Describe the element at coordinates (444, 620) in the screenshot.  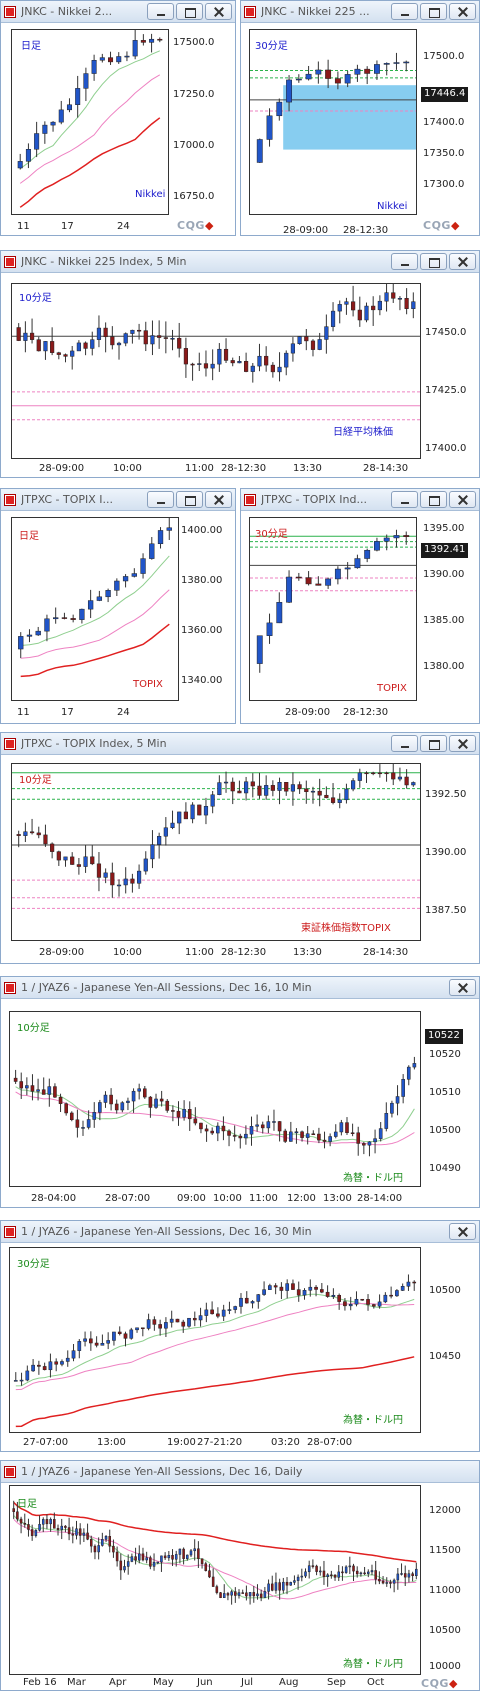
I see `y-tick: 1385.00` at that location.